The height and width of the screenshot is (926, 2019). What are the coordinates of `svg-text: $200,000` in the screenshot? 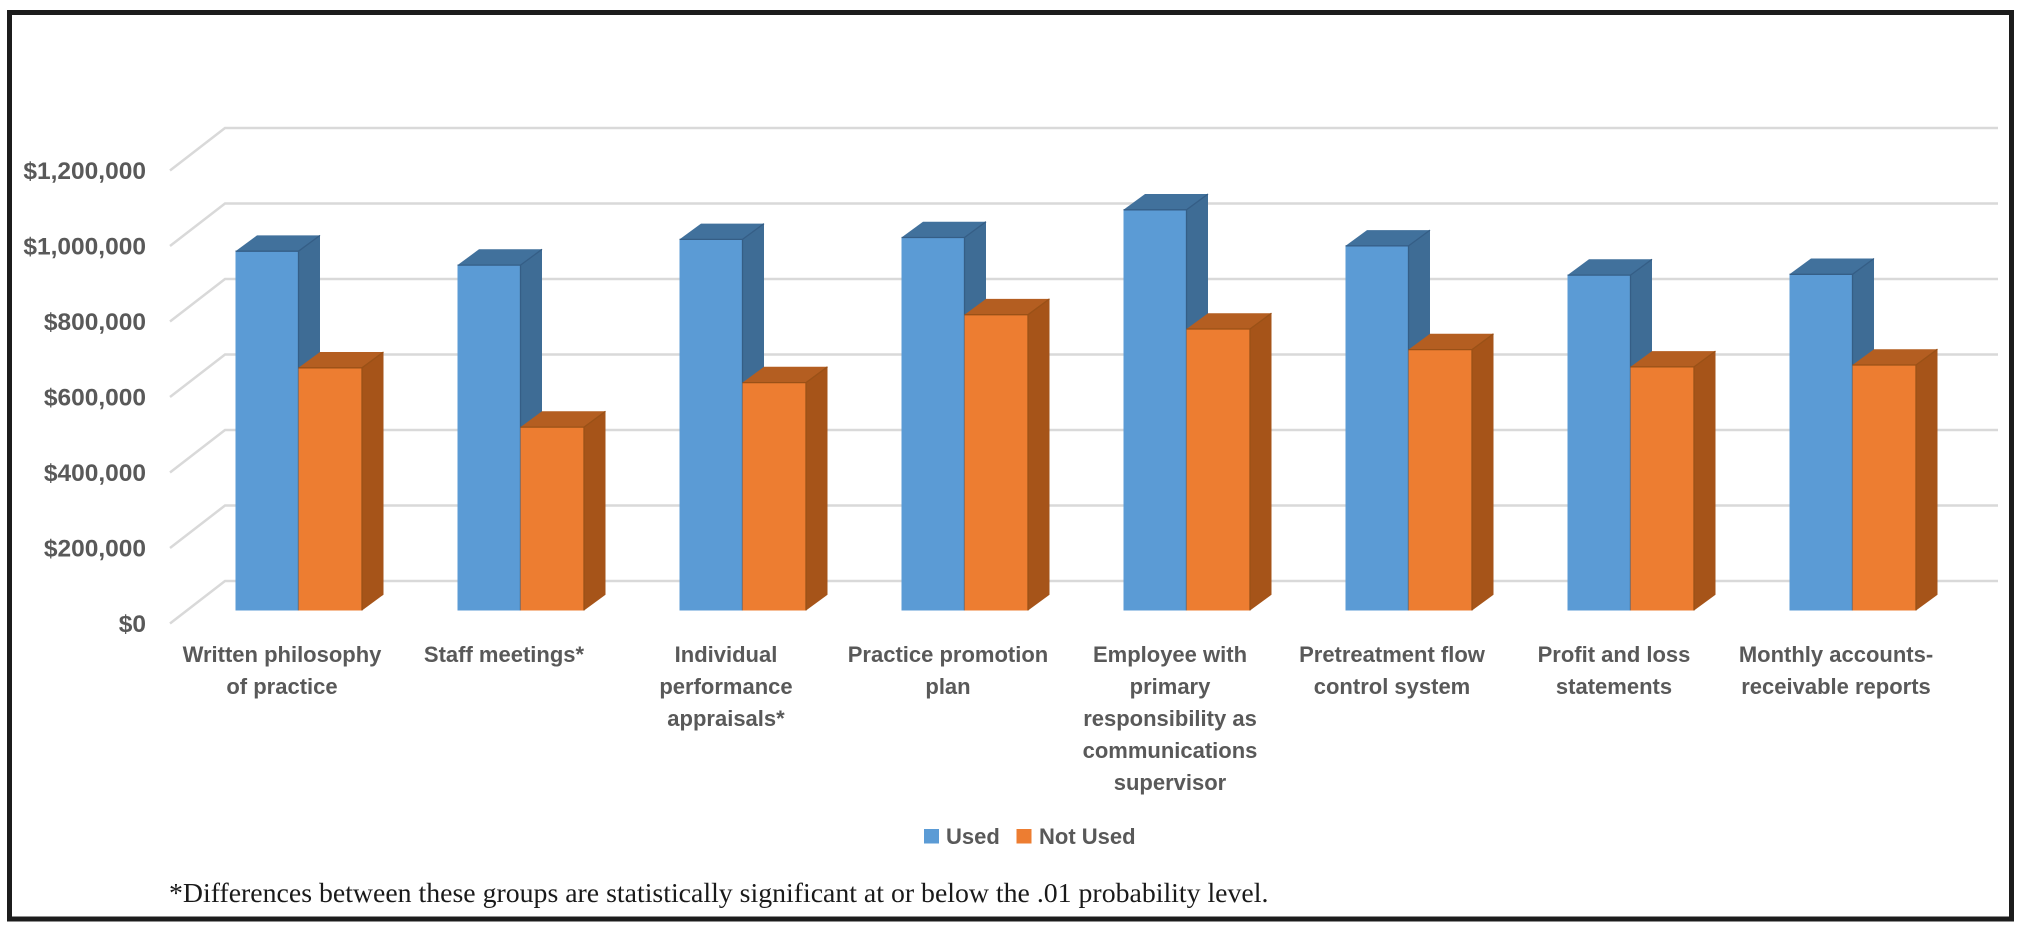 It's located at (95, 549).